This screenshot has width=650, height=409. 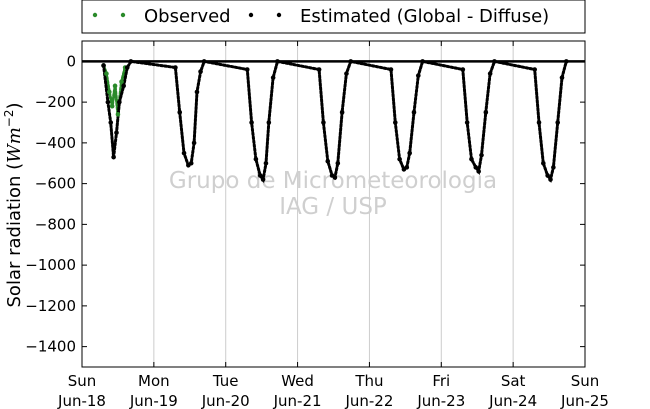 I want to click on watermark-line-1: Grupo de Micrometeorologia, so click(x=333, y=181).